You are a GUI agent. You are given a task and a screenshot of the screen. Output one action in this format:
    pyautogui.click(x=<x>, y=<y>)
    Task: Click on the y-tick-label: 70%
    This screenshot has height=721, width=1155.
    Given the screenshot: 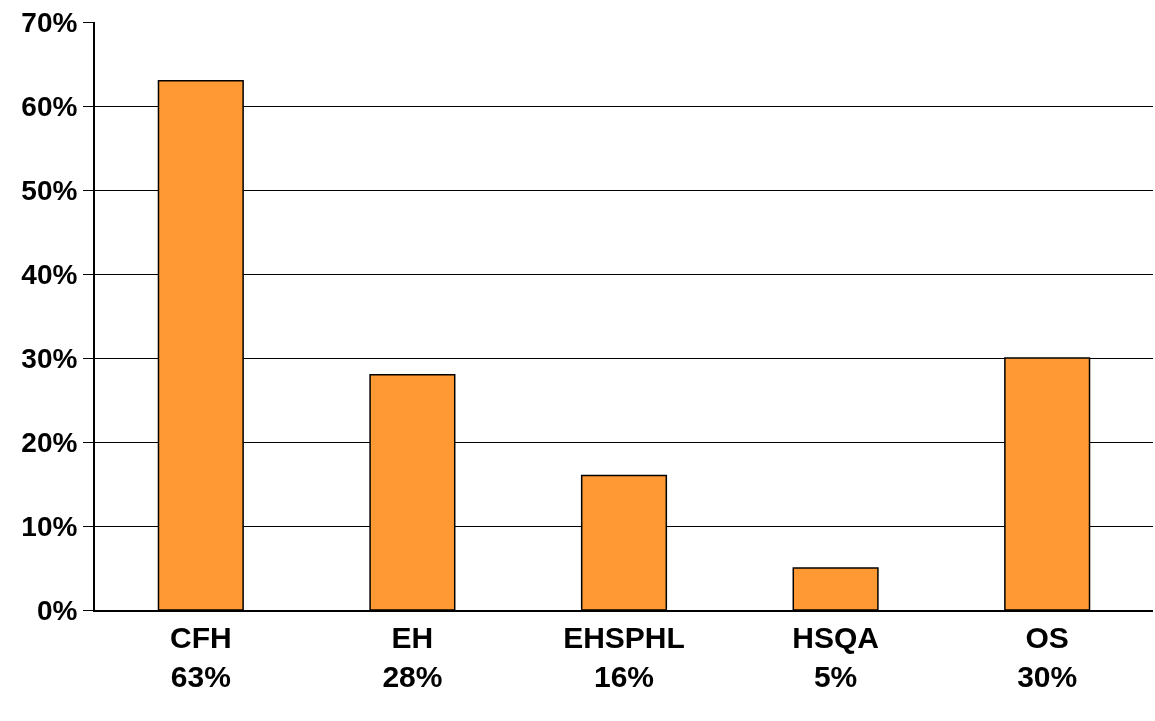 What is the action you would take?
    pyautogui.click(x=49, y=22)
    